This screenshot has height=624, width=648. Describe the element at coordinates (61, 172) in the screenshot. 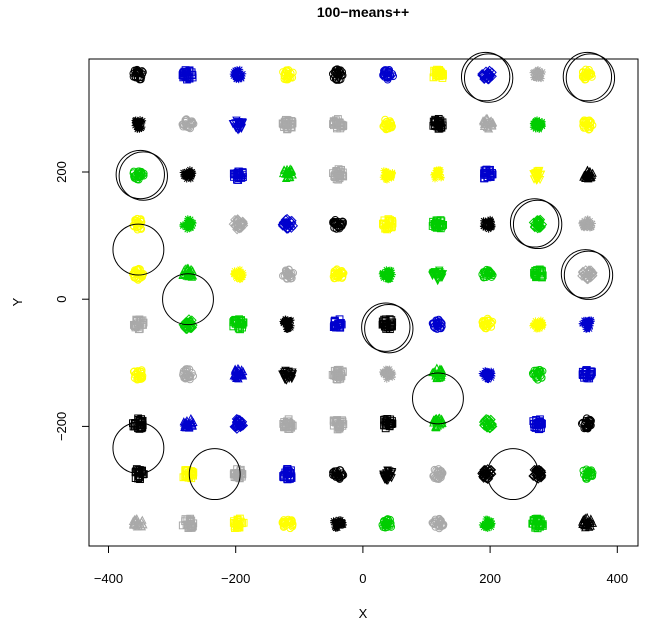

I see `y-tick-label: 200` at that location.